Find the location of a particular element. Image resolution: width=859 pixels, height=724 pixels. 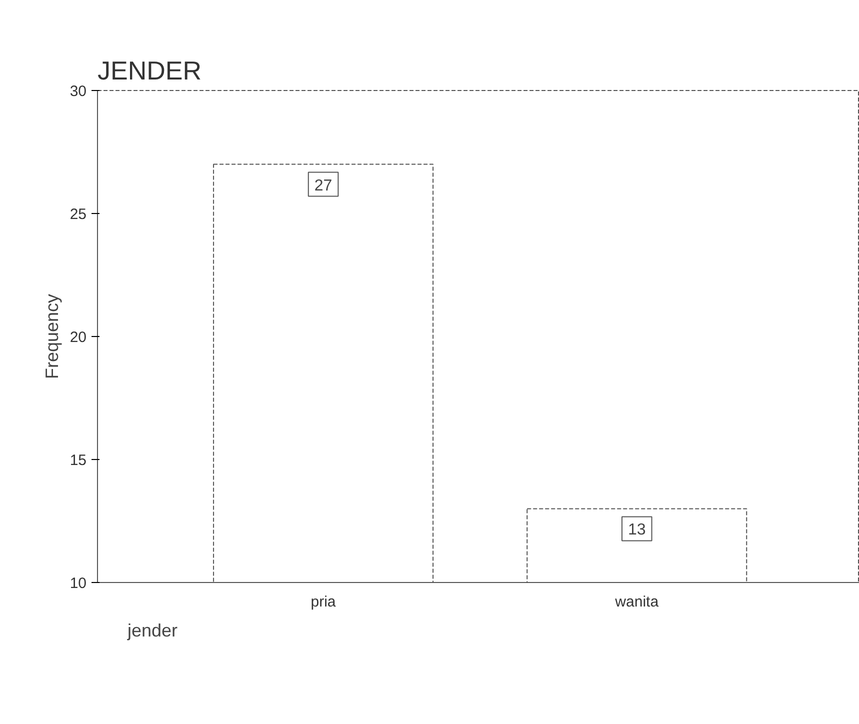

y-tick-label: 15 is located at coordinates (78, 460).